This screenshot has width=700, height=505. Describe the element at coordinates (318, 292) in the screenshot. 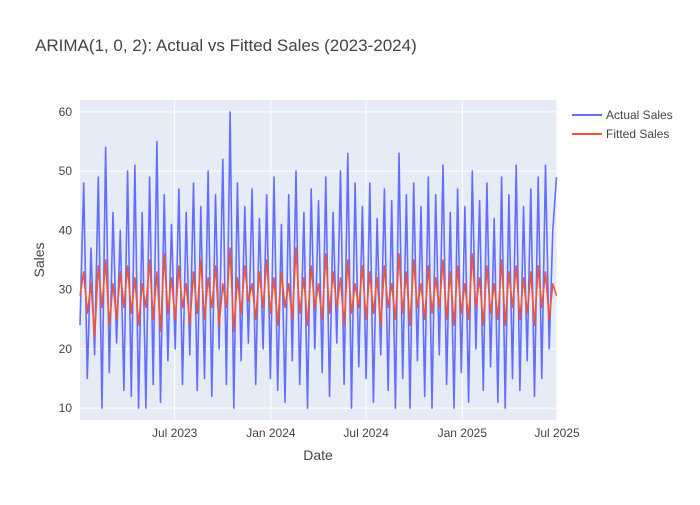

I see `series-line-fitted-sales` at that location.